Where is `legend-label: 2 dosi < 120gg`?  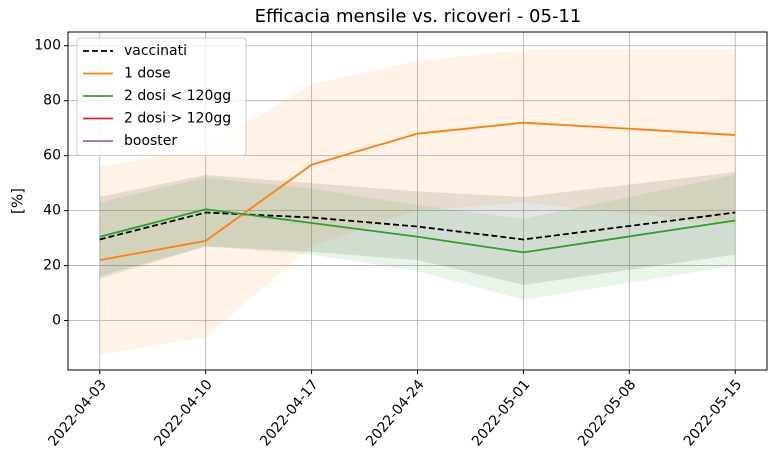
legend-label: 2 dosi < 120gg is located at coordinates (177, 96).